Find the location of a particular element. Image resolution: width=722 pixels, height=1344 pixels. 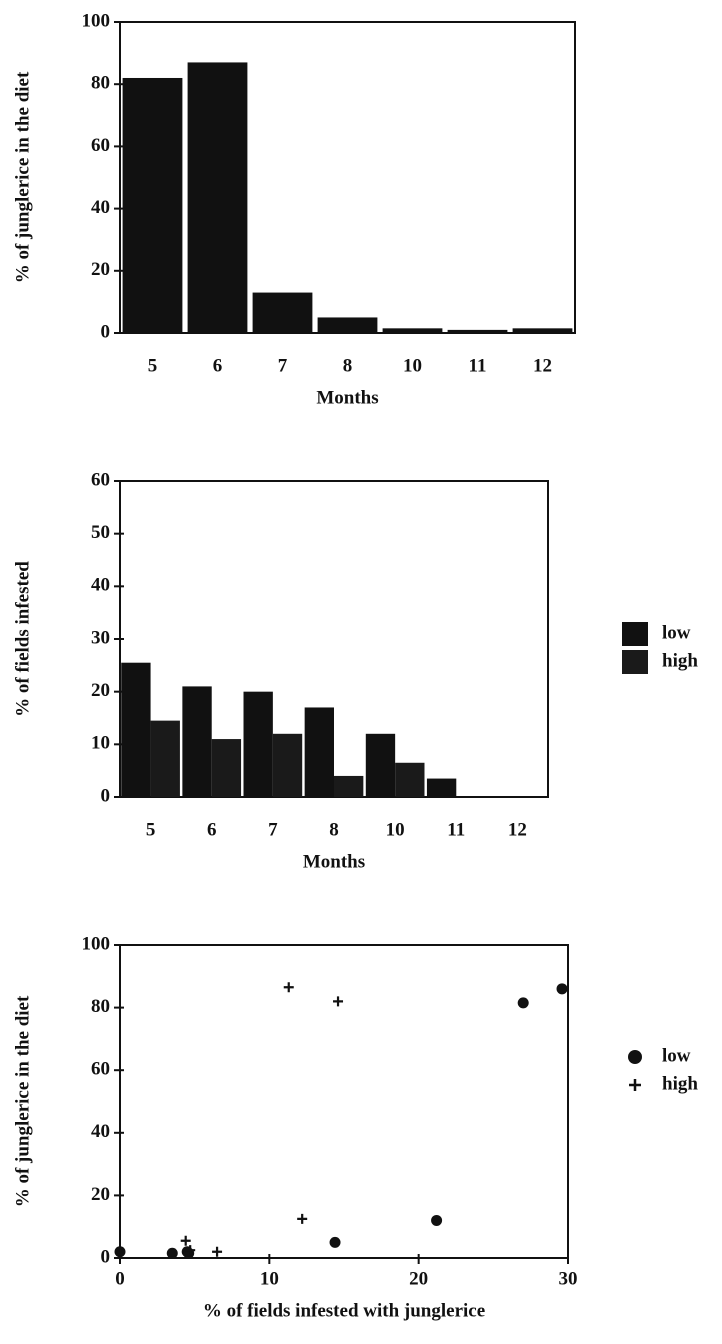

x-tick-label: 0 is located at coordinates (120, 1278).